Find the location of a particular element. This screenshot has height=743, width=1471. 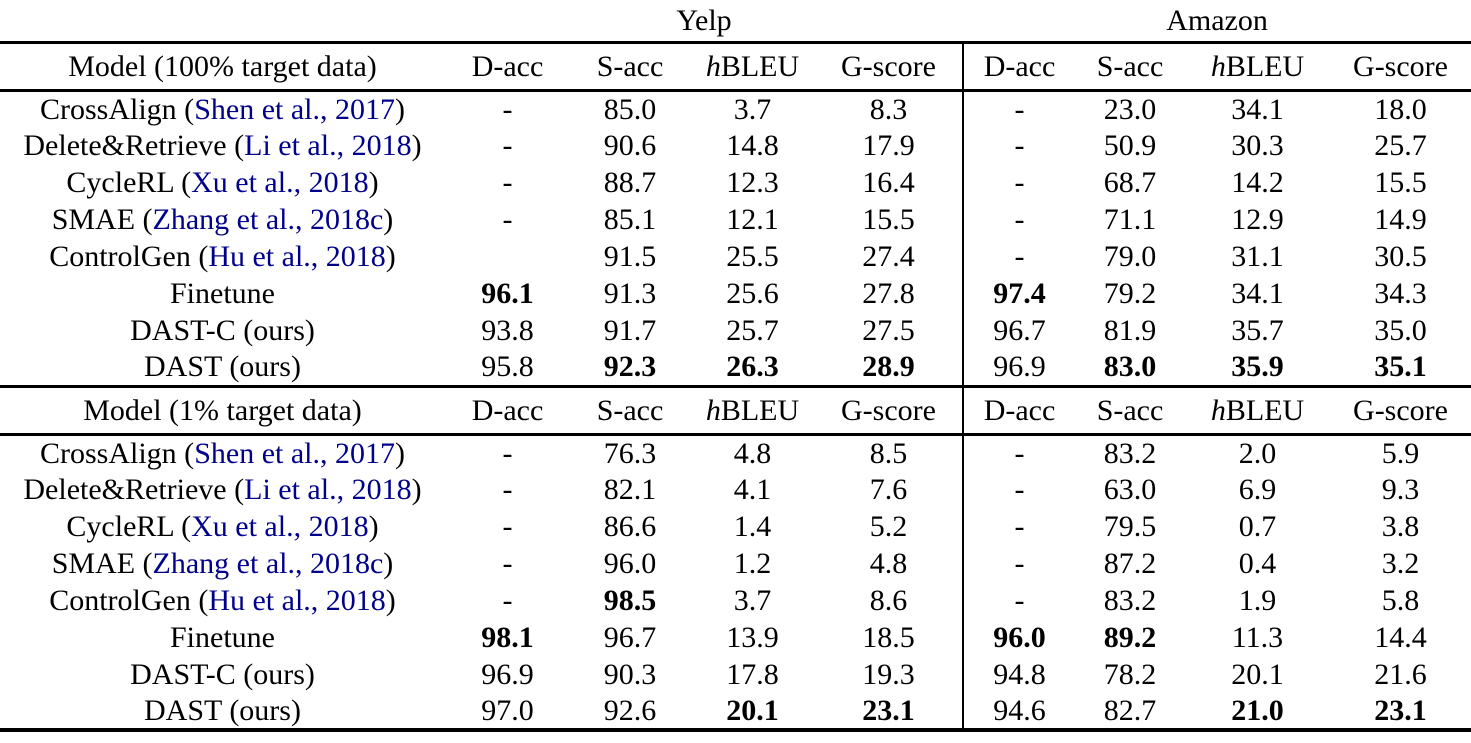

model-cell: ControlGen (Hu et al., 2018) is located at coordinates (222, 600).